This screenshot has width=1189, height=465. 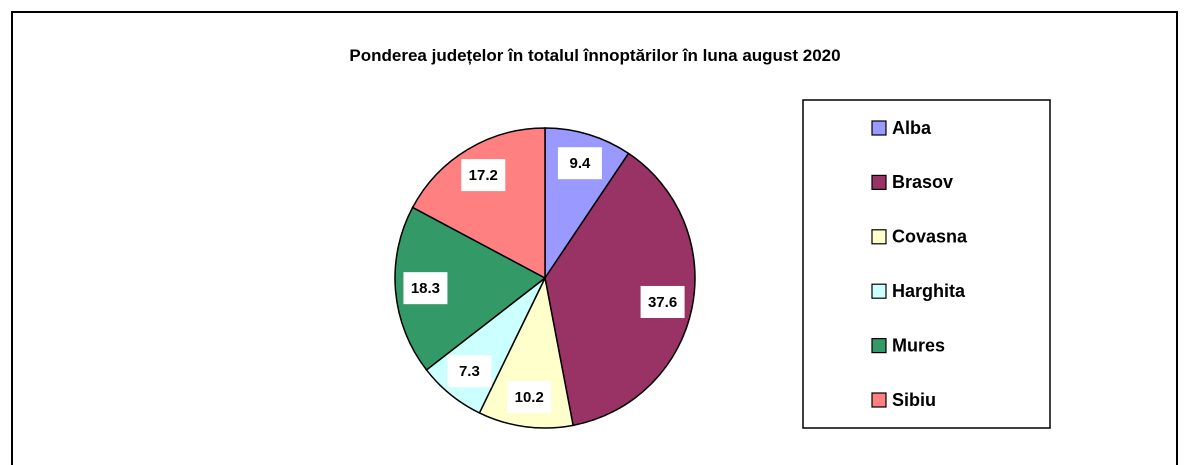 I want to click on legend-label: Mures, so click(x=918, y=345).